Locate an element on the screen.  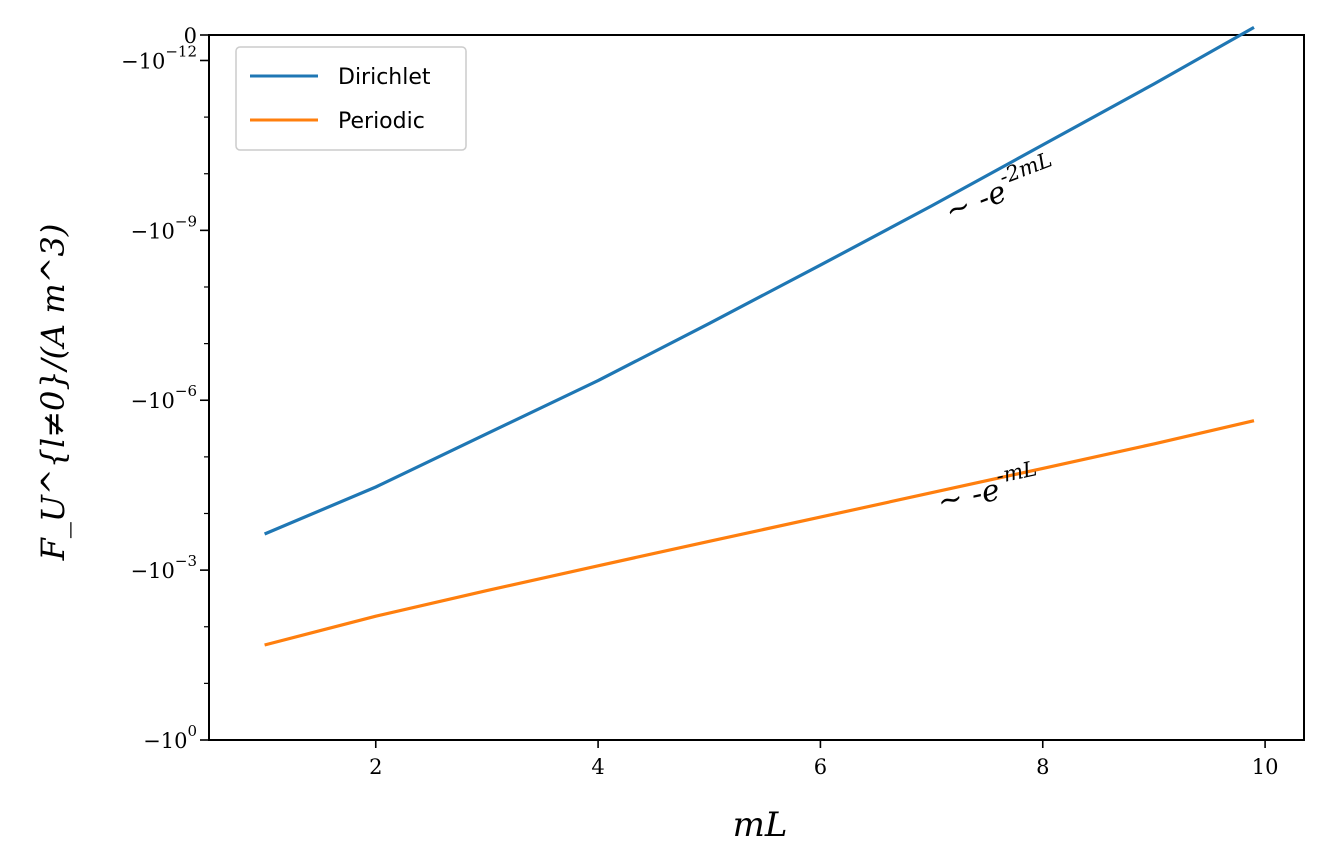
y-tick-label: −100 is located at coordinates (170, 737).